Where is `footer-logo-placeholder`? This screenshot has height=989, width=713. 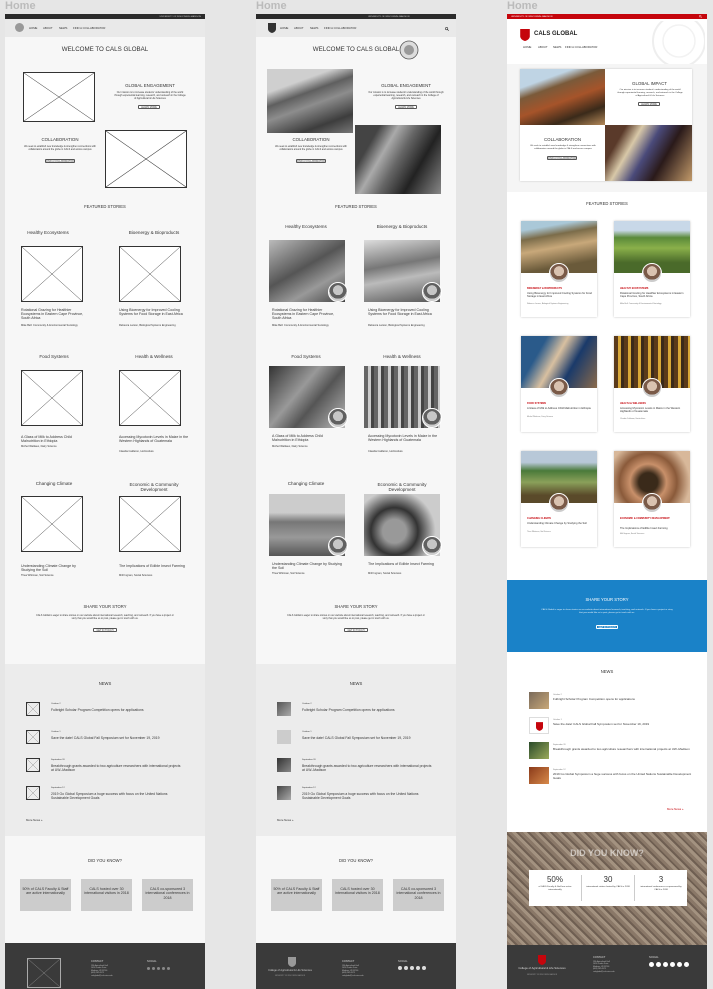
footer-logo-placeholder is located at coordinates (44, 973).